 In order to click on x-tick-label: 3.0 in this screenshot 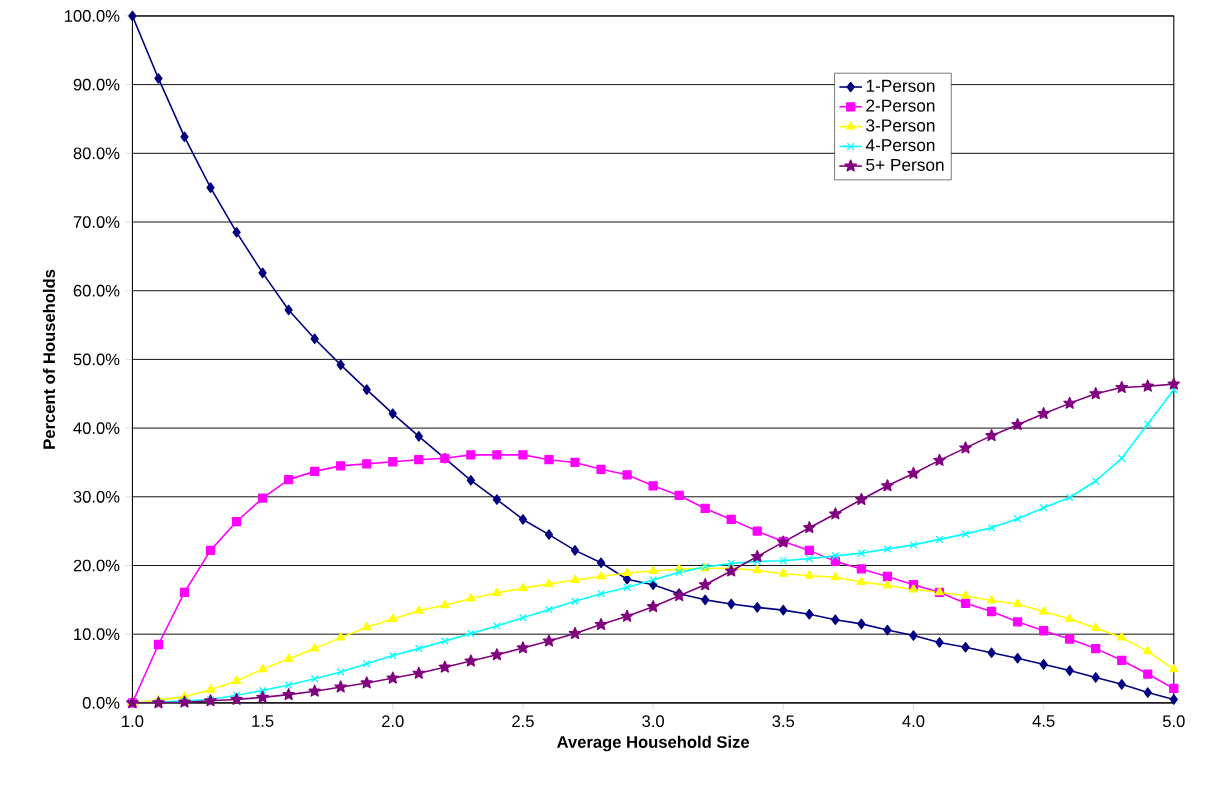, I will do `click(653, 721)`.